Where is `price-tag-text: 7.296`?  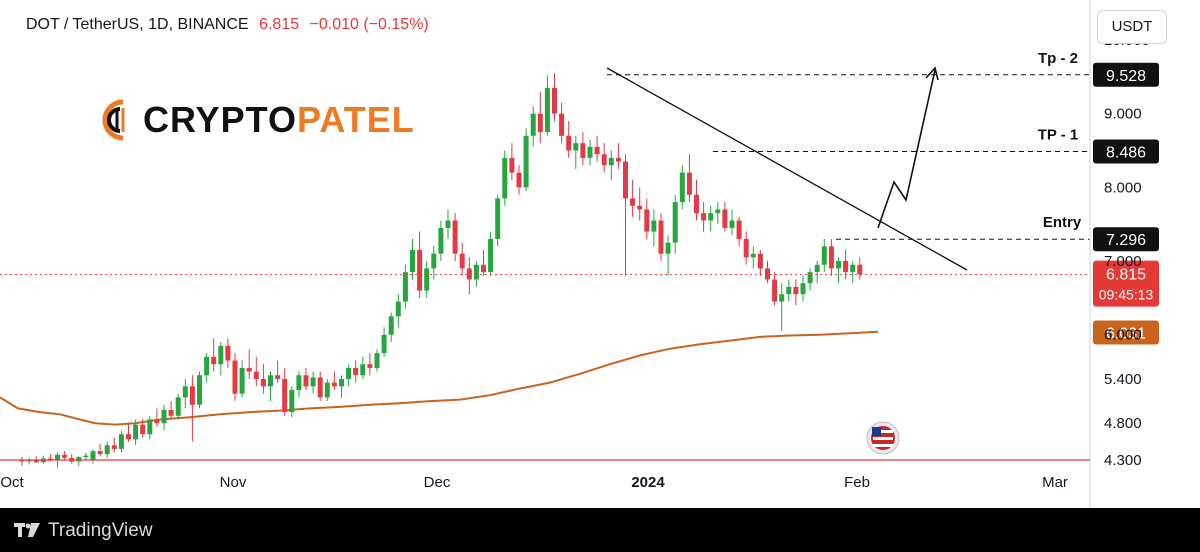 price-tag-text: 7.296 is located at coordinates (1126, 240).